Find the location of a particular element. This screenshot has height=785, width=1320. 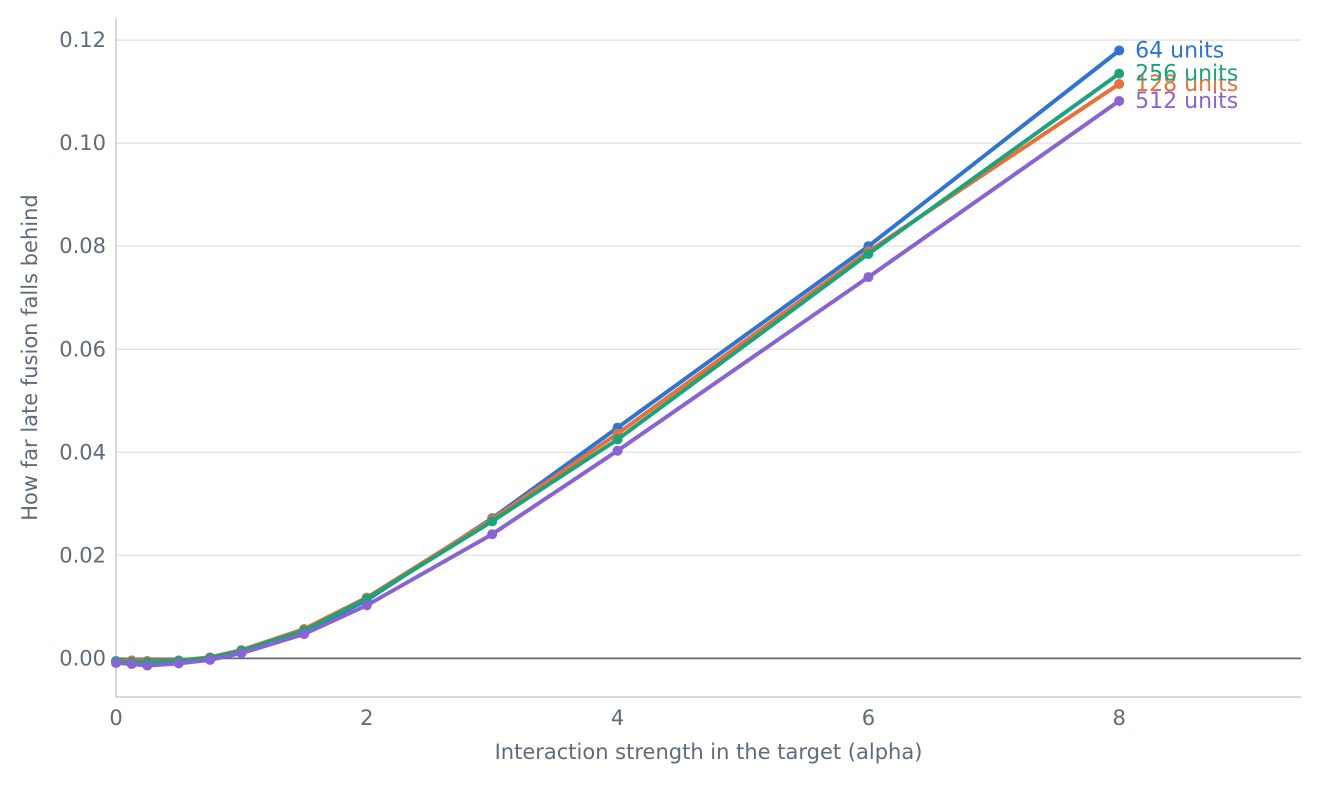

series-label: 128 units is located at coordinates (1186, 84).